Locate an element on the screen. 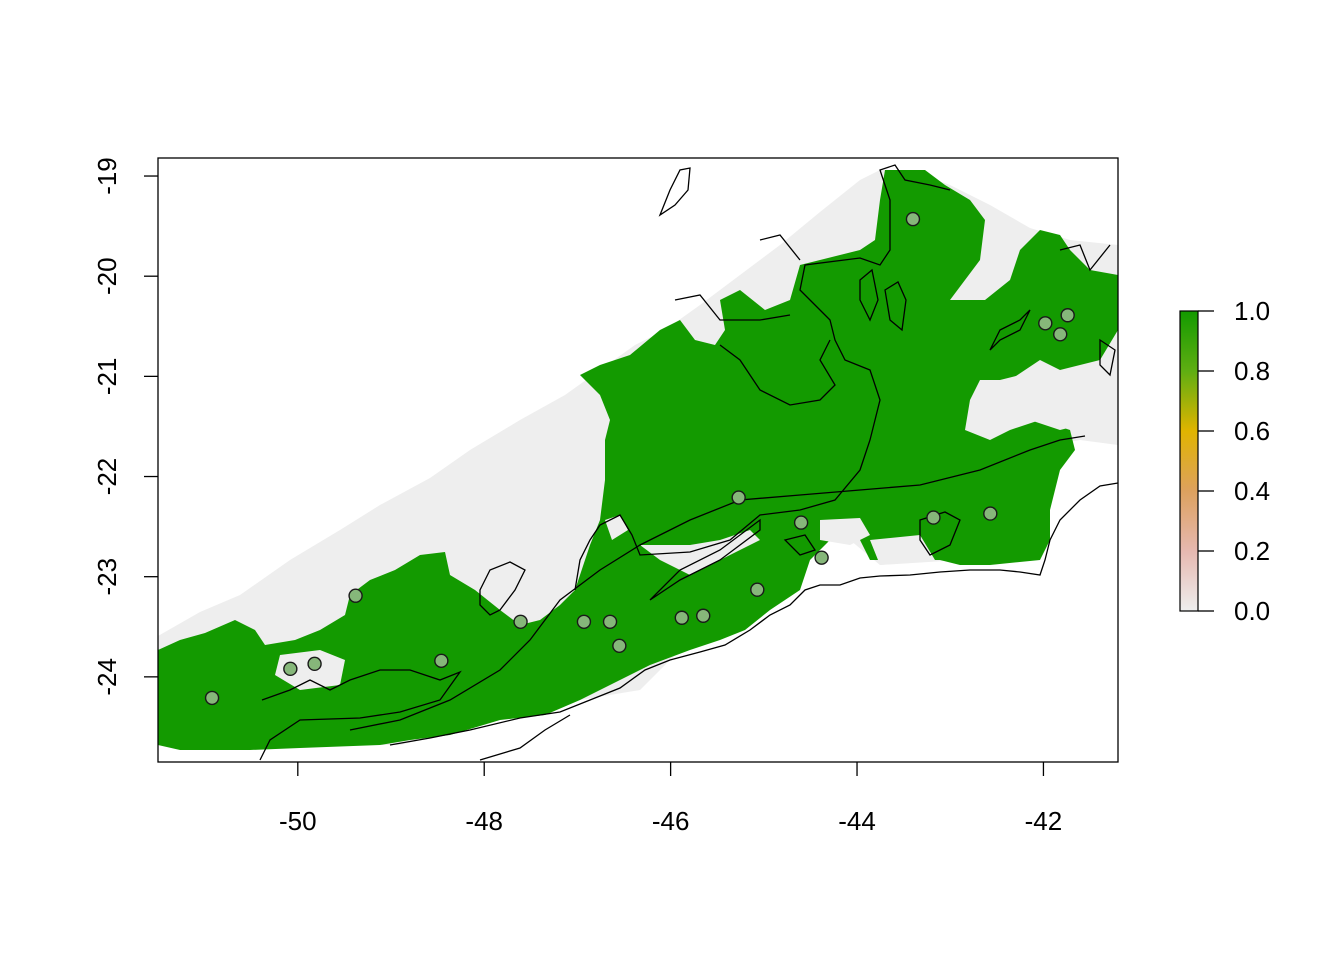  y-tick-label: -23 is located at coordinates (107, 577).